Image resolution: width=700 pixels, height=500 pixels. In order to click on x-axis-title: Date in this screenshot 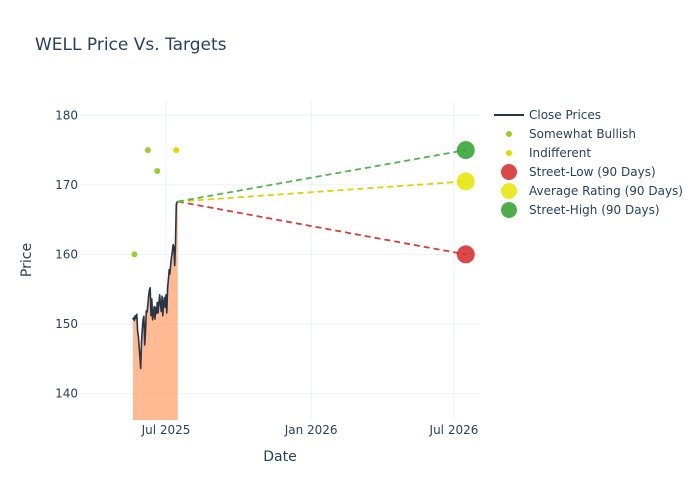, I will do `click(279, 457)`.